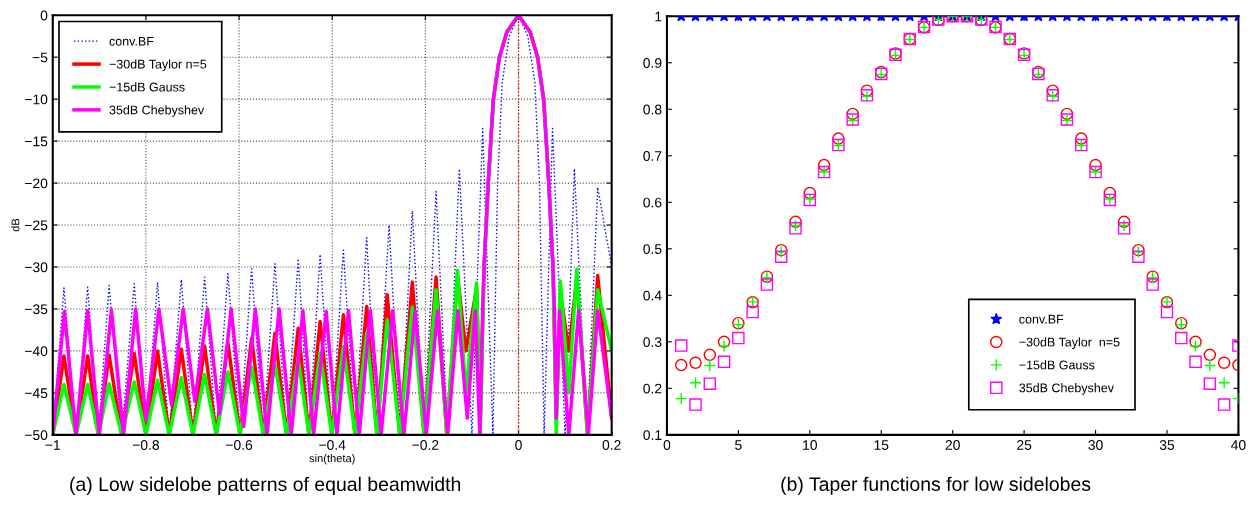 The width and height of the screenshot is (1256, 508). What do you see at coordinates (36, 435) in the screenshot?
I see `y-tick-label: −50` at bounding box center [36, 435].